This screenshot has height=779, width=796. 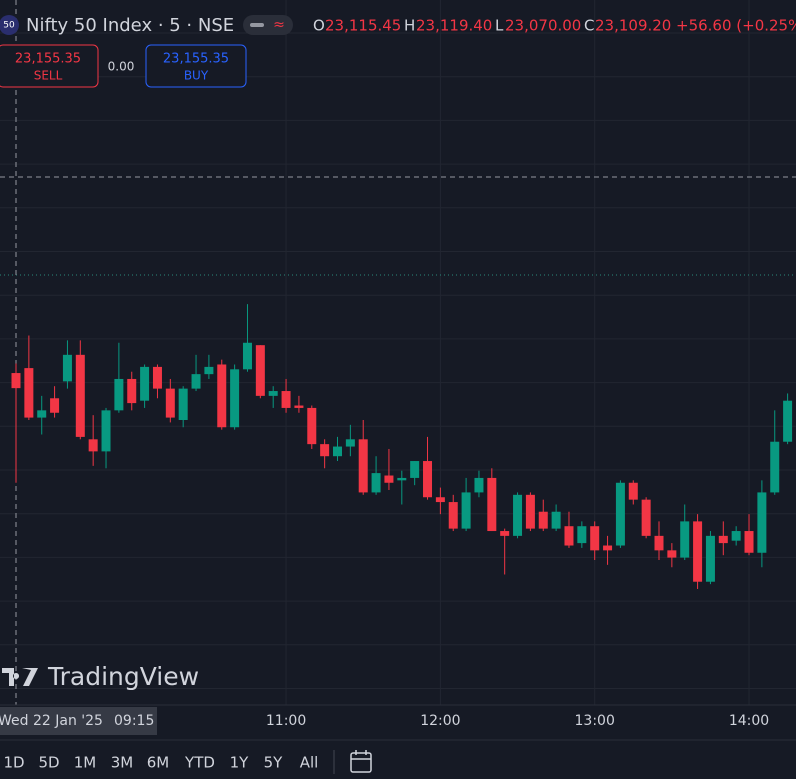 What do you see at coordinates (319, 26) in the screenshot?
I see `ohlc-label: O` at bounding box center [319, 26].